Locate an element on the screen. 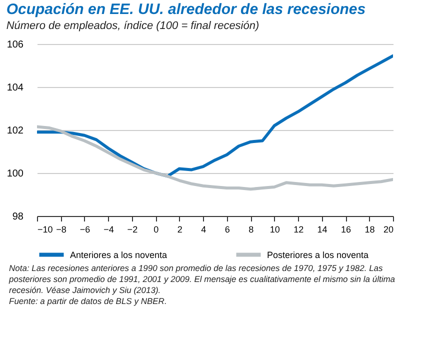 The width and height of the screenshot is (424, 338). legend-label: Anteriores a los noventa is located at coordinates (119, 255).